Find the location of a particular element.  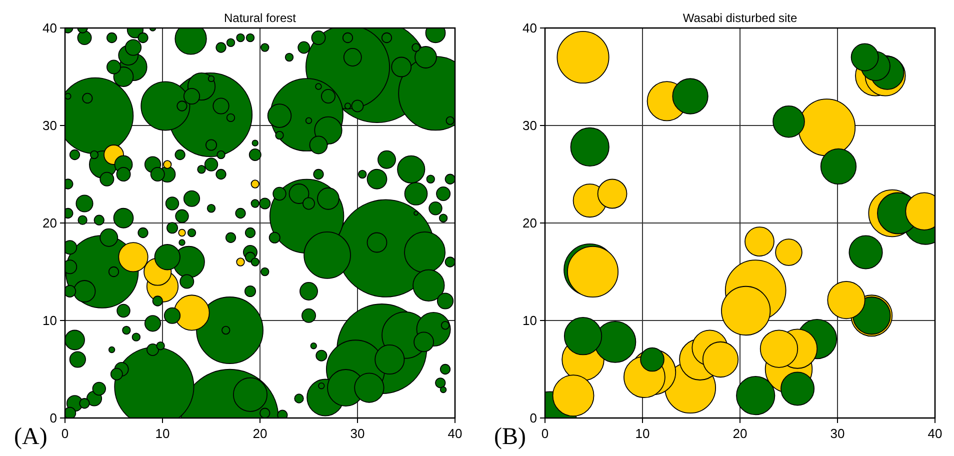

text: (B) is located at coordinates (510, 437).